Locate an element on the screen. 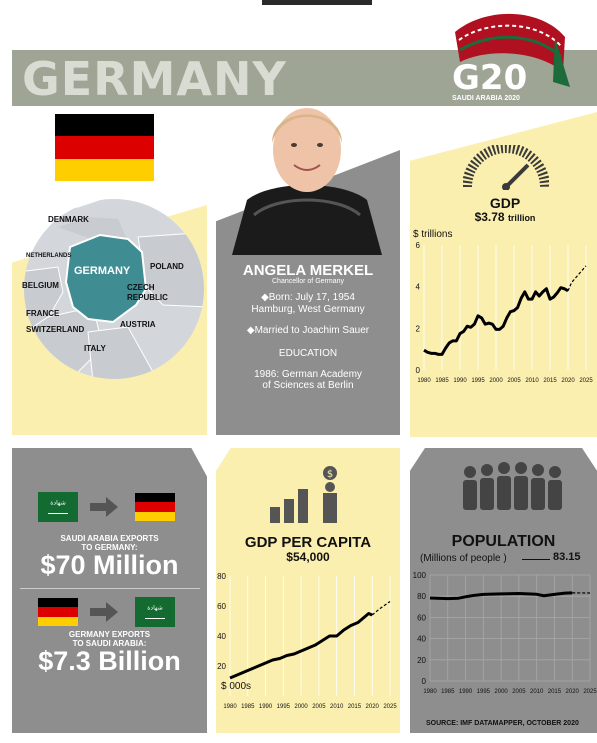 The height and width of the screenshot is (743, 597). gdp-panel is located at coordinates (503, 274).